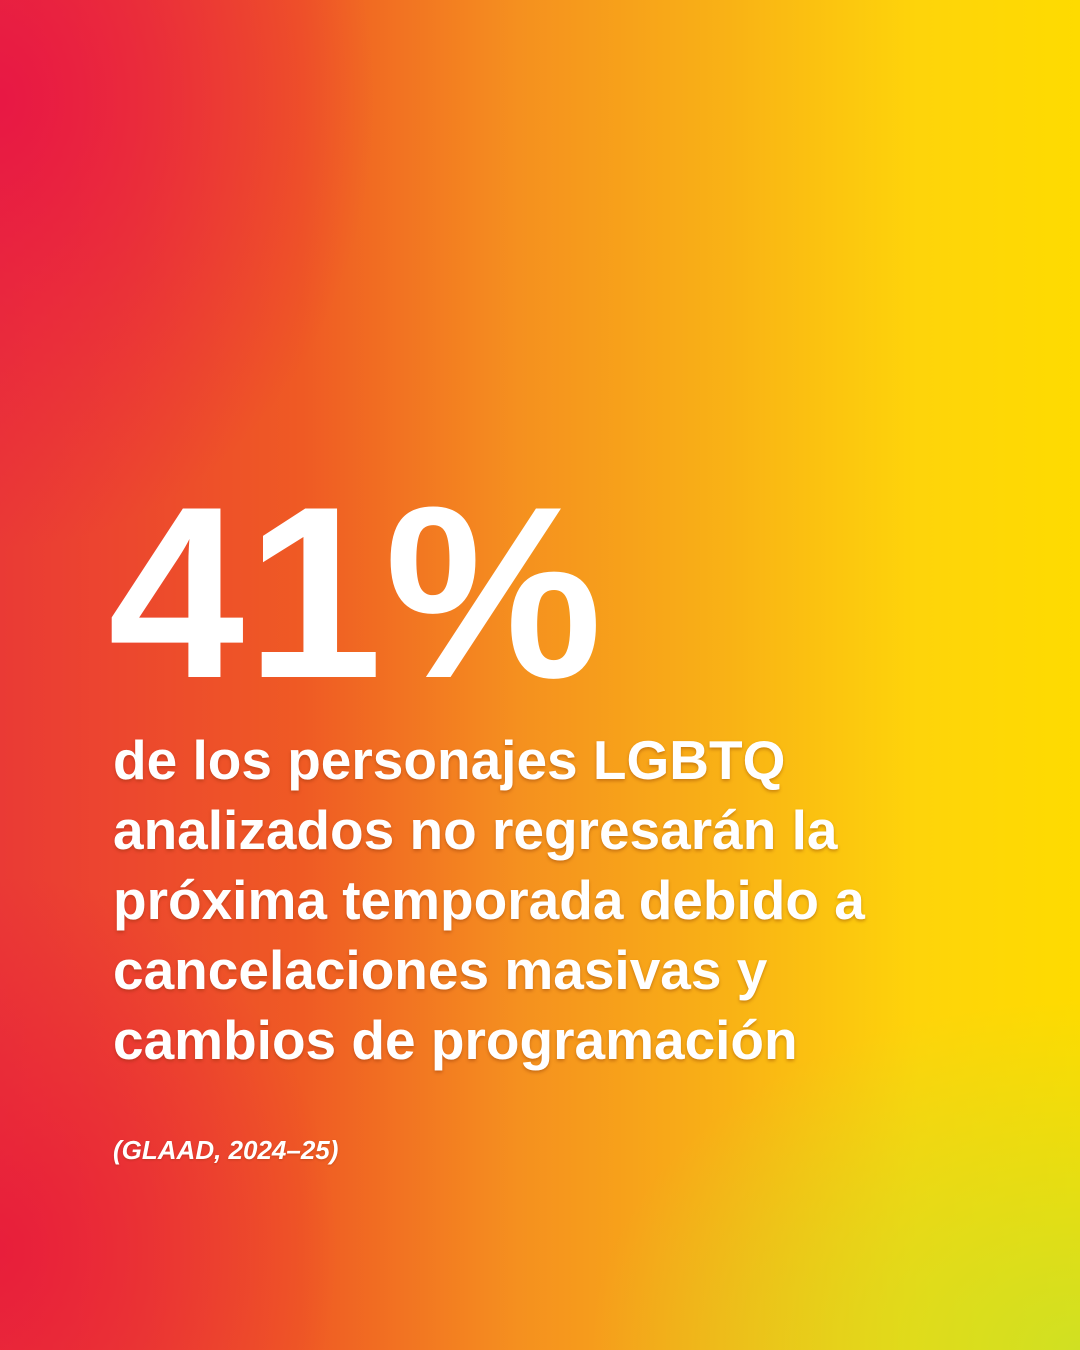 The width and height of the screenshot is (1080, 1350). Describe the element at coordinates (475, 830) in the screenshot. I see `description-line: analizados no regresarán la` at that location.